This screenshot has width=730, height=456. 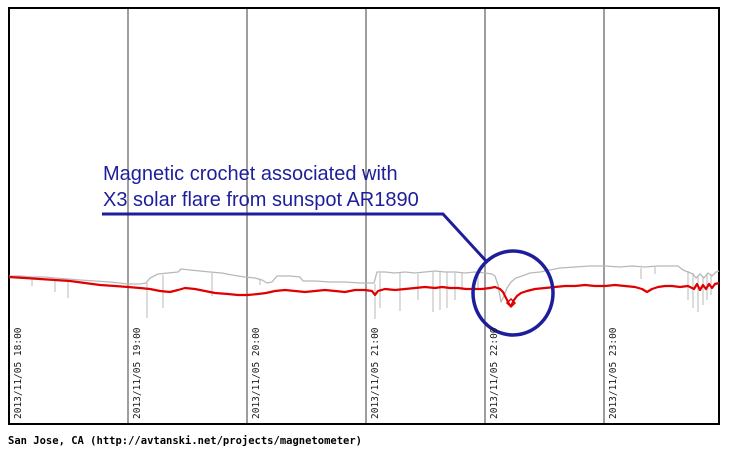 What do you see at coordinates (18, 373) in the screenshot?
I see `x-tick-label: 2013/11/05 18:00` at bounding box center [18, 373].